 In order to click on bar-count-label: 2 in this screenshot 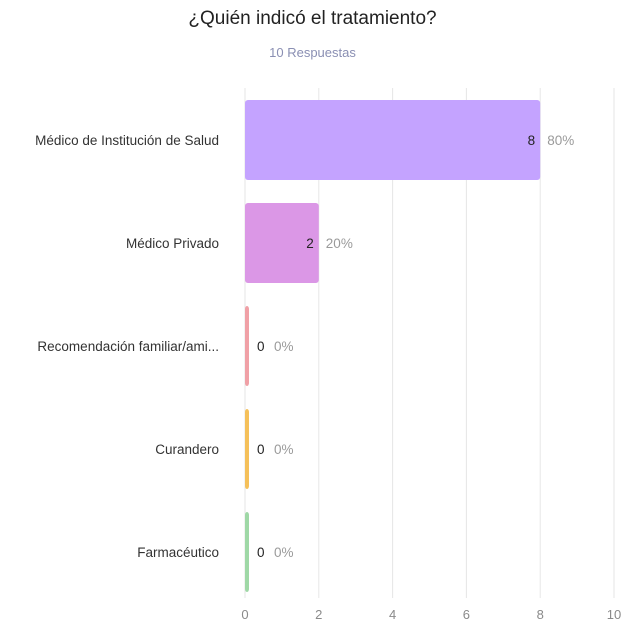, I will do `click(310, 243)`.